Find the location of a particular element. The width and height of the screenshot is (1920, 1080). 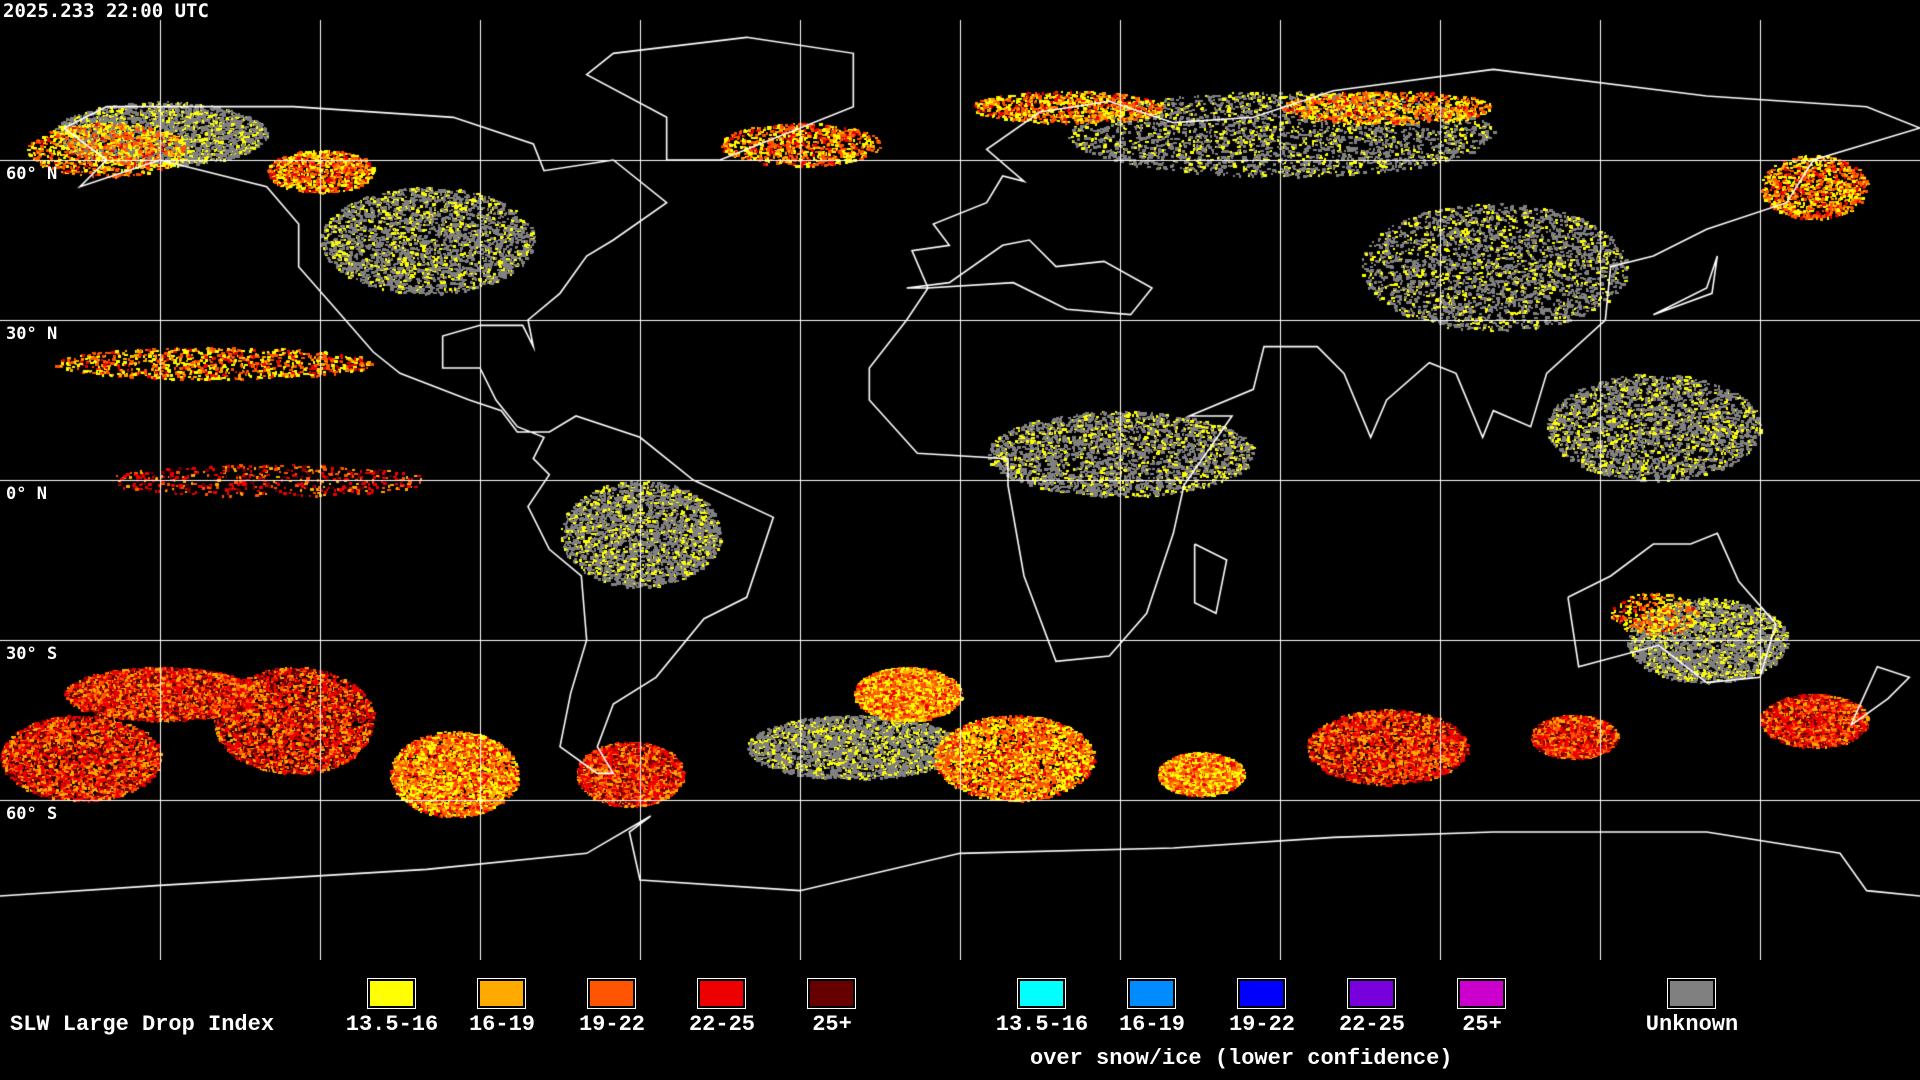

legend-swatch-unknown is located at coordinates (1691, 993).